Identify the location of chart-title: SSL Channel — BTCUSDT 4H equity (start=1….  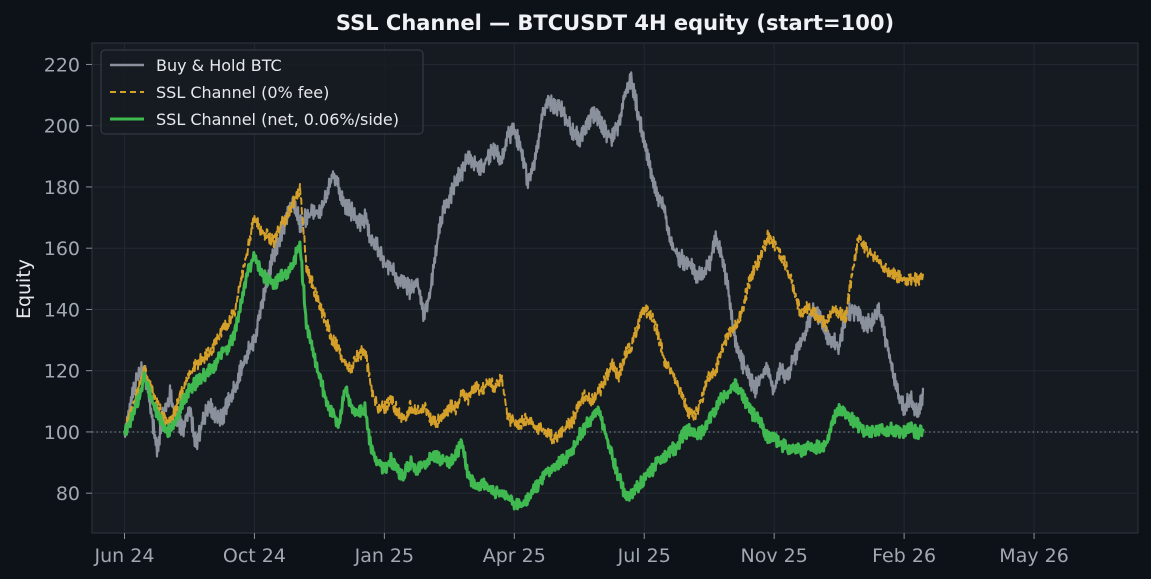
(615, 23).